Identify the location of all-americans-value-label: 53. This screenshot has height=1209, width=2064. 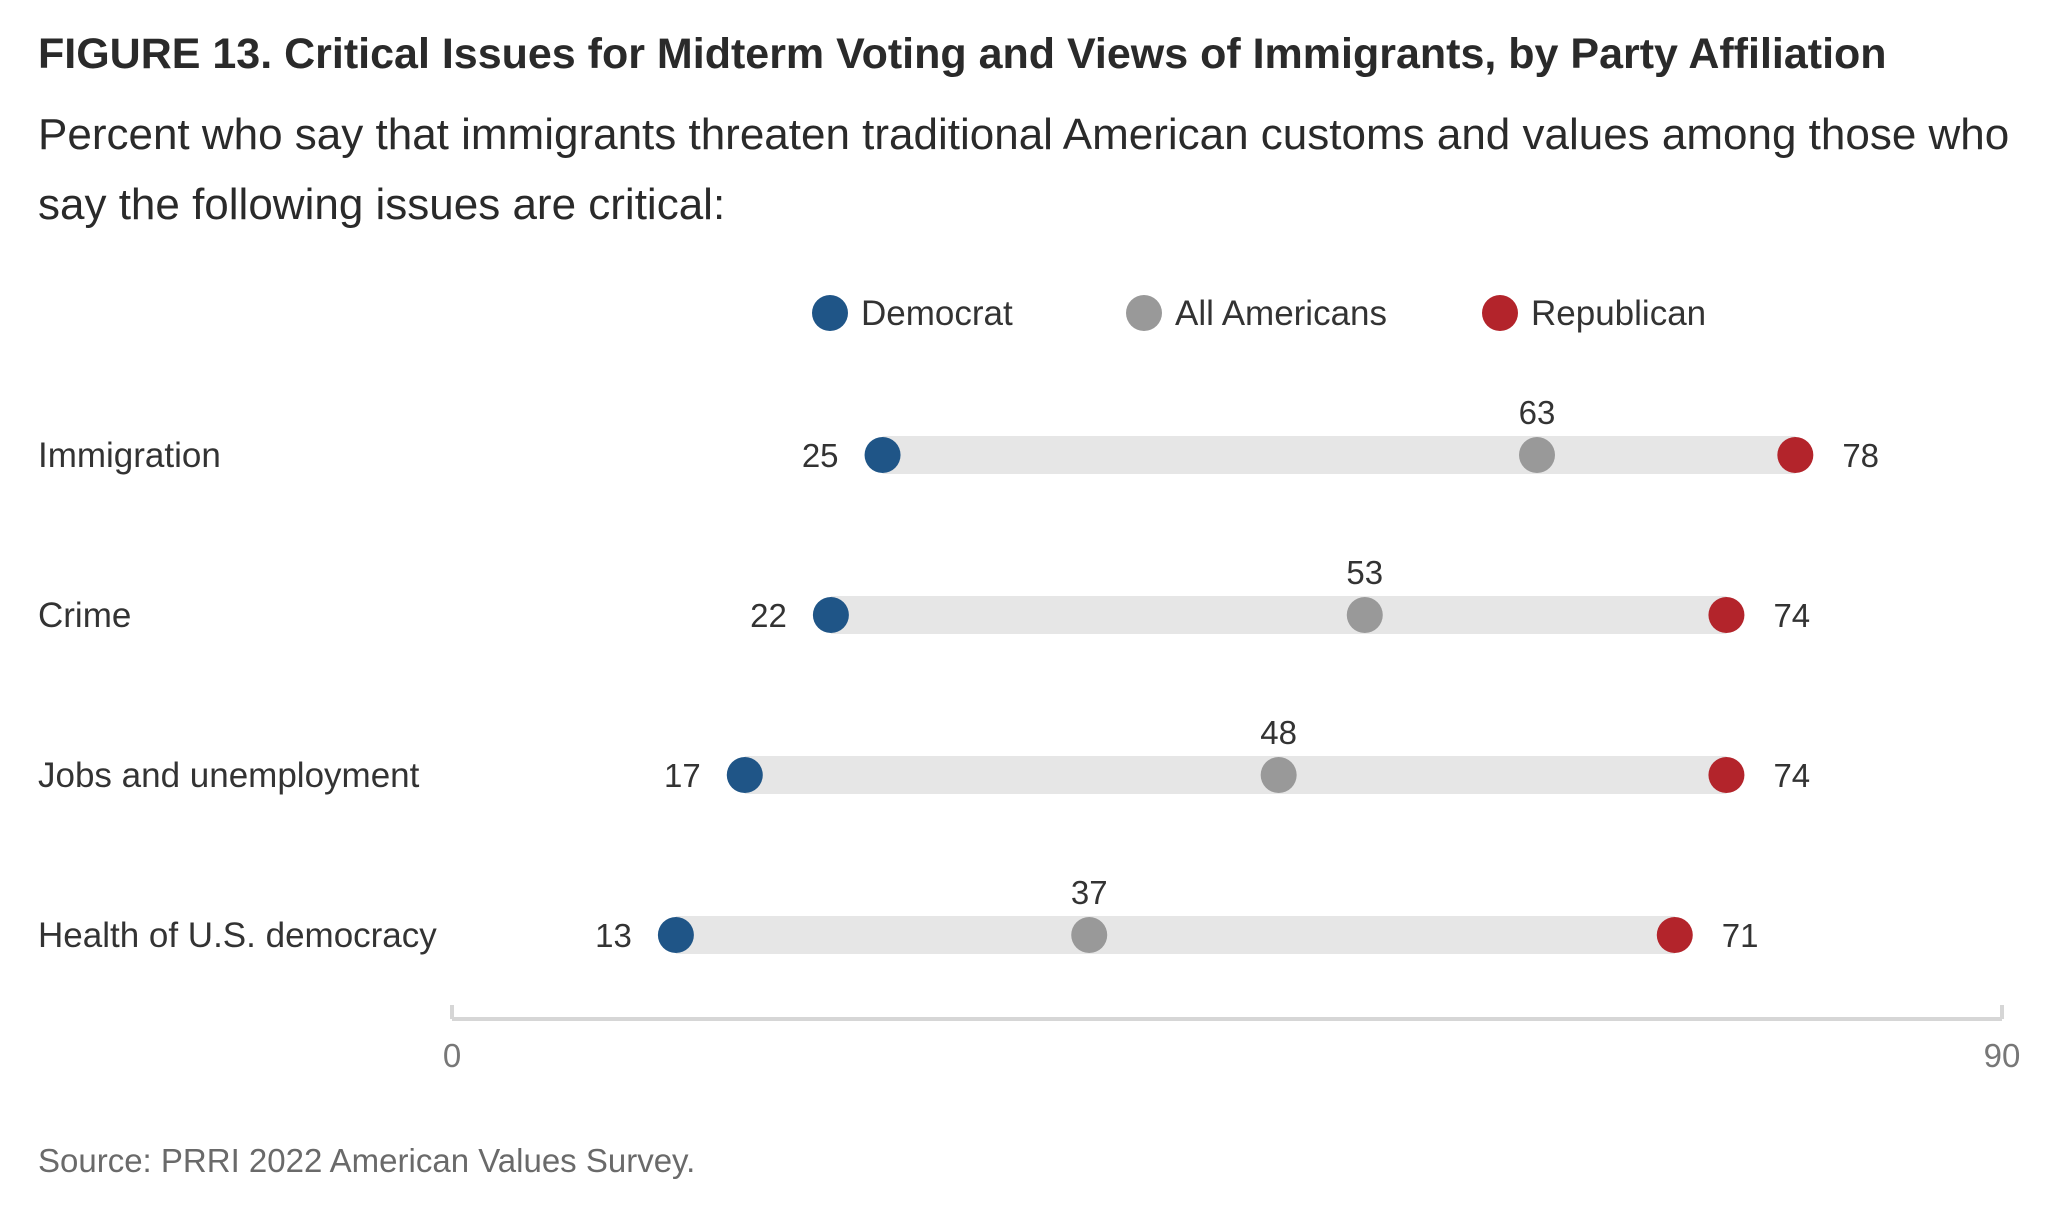
(1364, 572).